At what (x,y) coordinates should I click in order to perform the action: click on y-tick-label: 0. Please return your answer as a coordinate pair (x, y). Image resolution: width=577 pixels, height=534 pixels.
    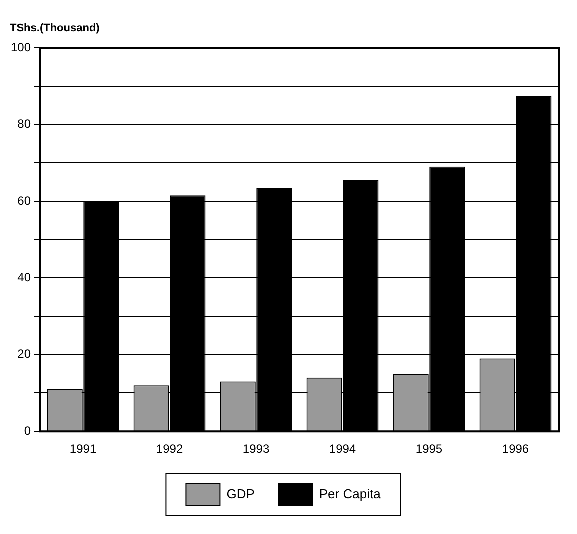
    Looking at the image, I should click on (28, 431).